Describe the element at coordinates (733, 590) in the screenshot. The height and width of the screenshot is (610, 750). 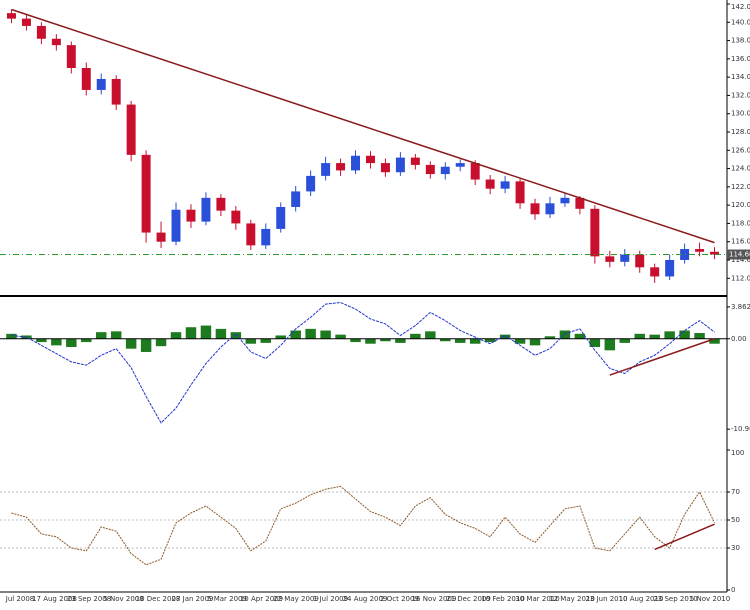
I see `y-tick-label: 0` at that location.